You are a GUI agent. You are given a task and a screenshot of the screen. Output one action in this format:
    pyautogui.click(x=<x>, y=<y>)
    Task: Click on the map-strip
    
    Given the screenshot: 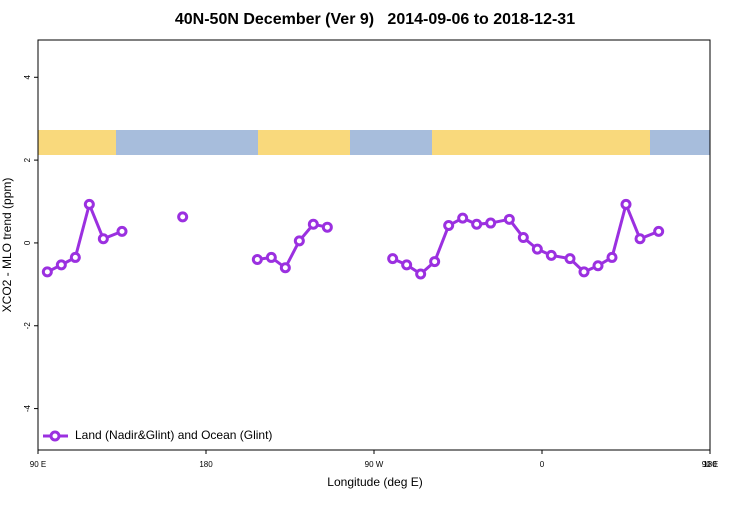 What is the action you would take?
    pyautogui.click(x=374, y=142)
    